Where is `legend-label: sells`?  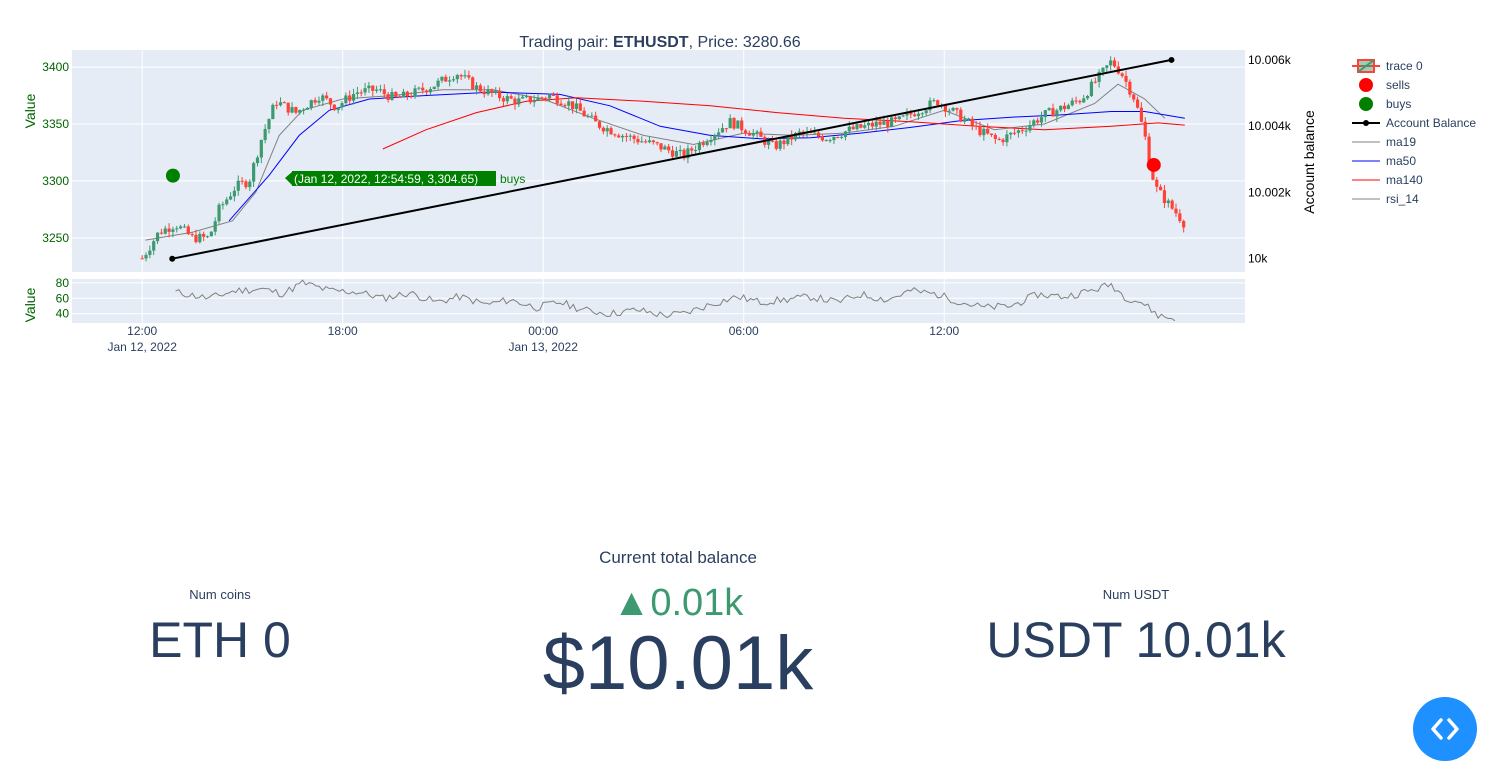 legend-label: sells is located at coordinates (1398, 85).